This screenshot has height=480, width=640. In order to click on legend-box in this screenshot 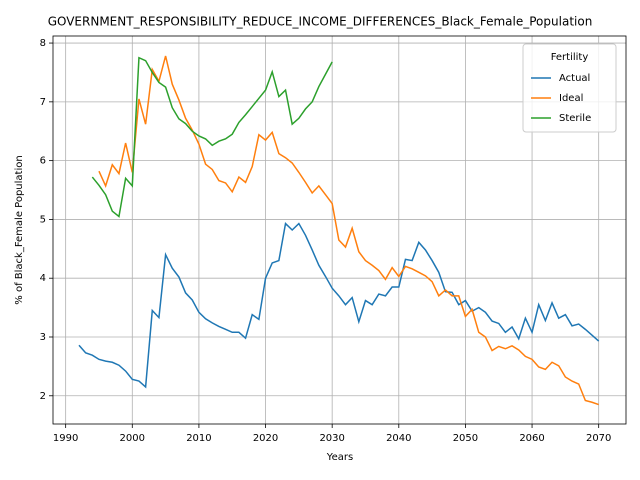, I will do `click(569, 88)`.